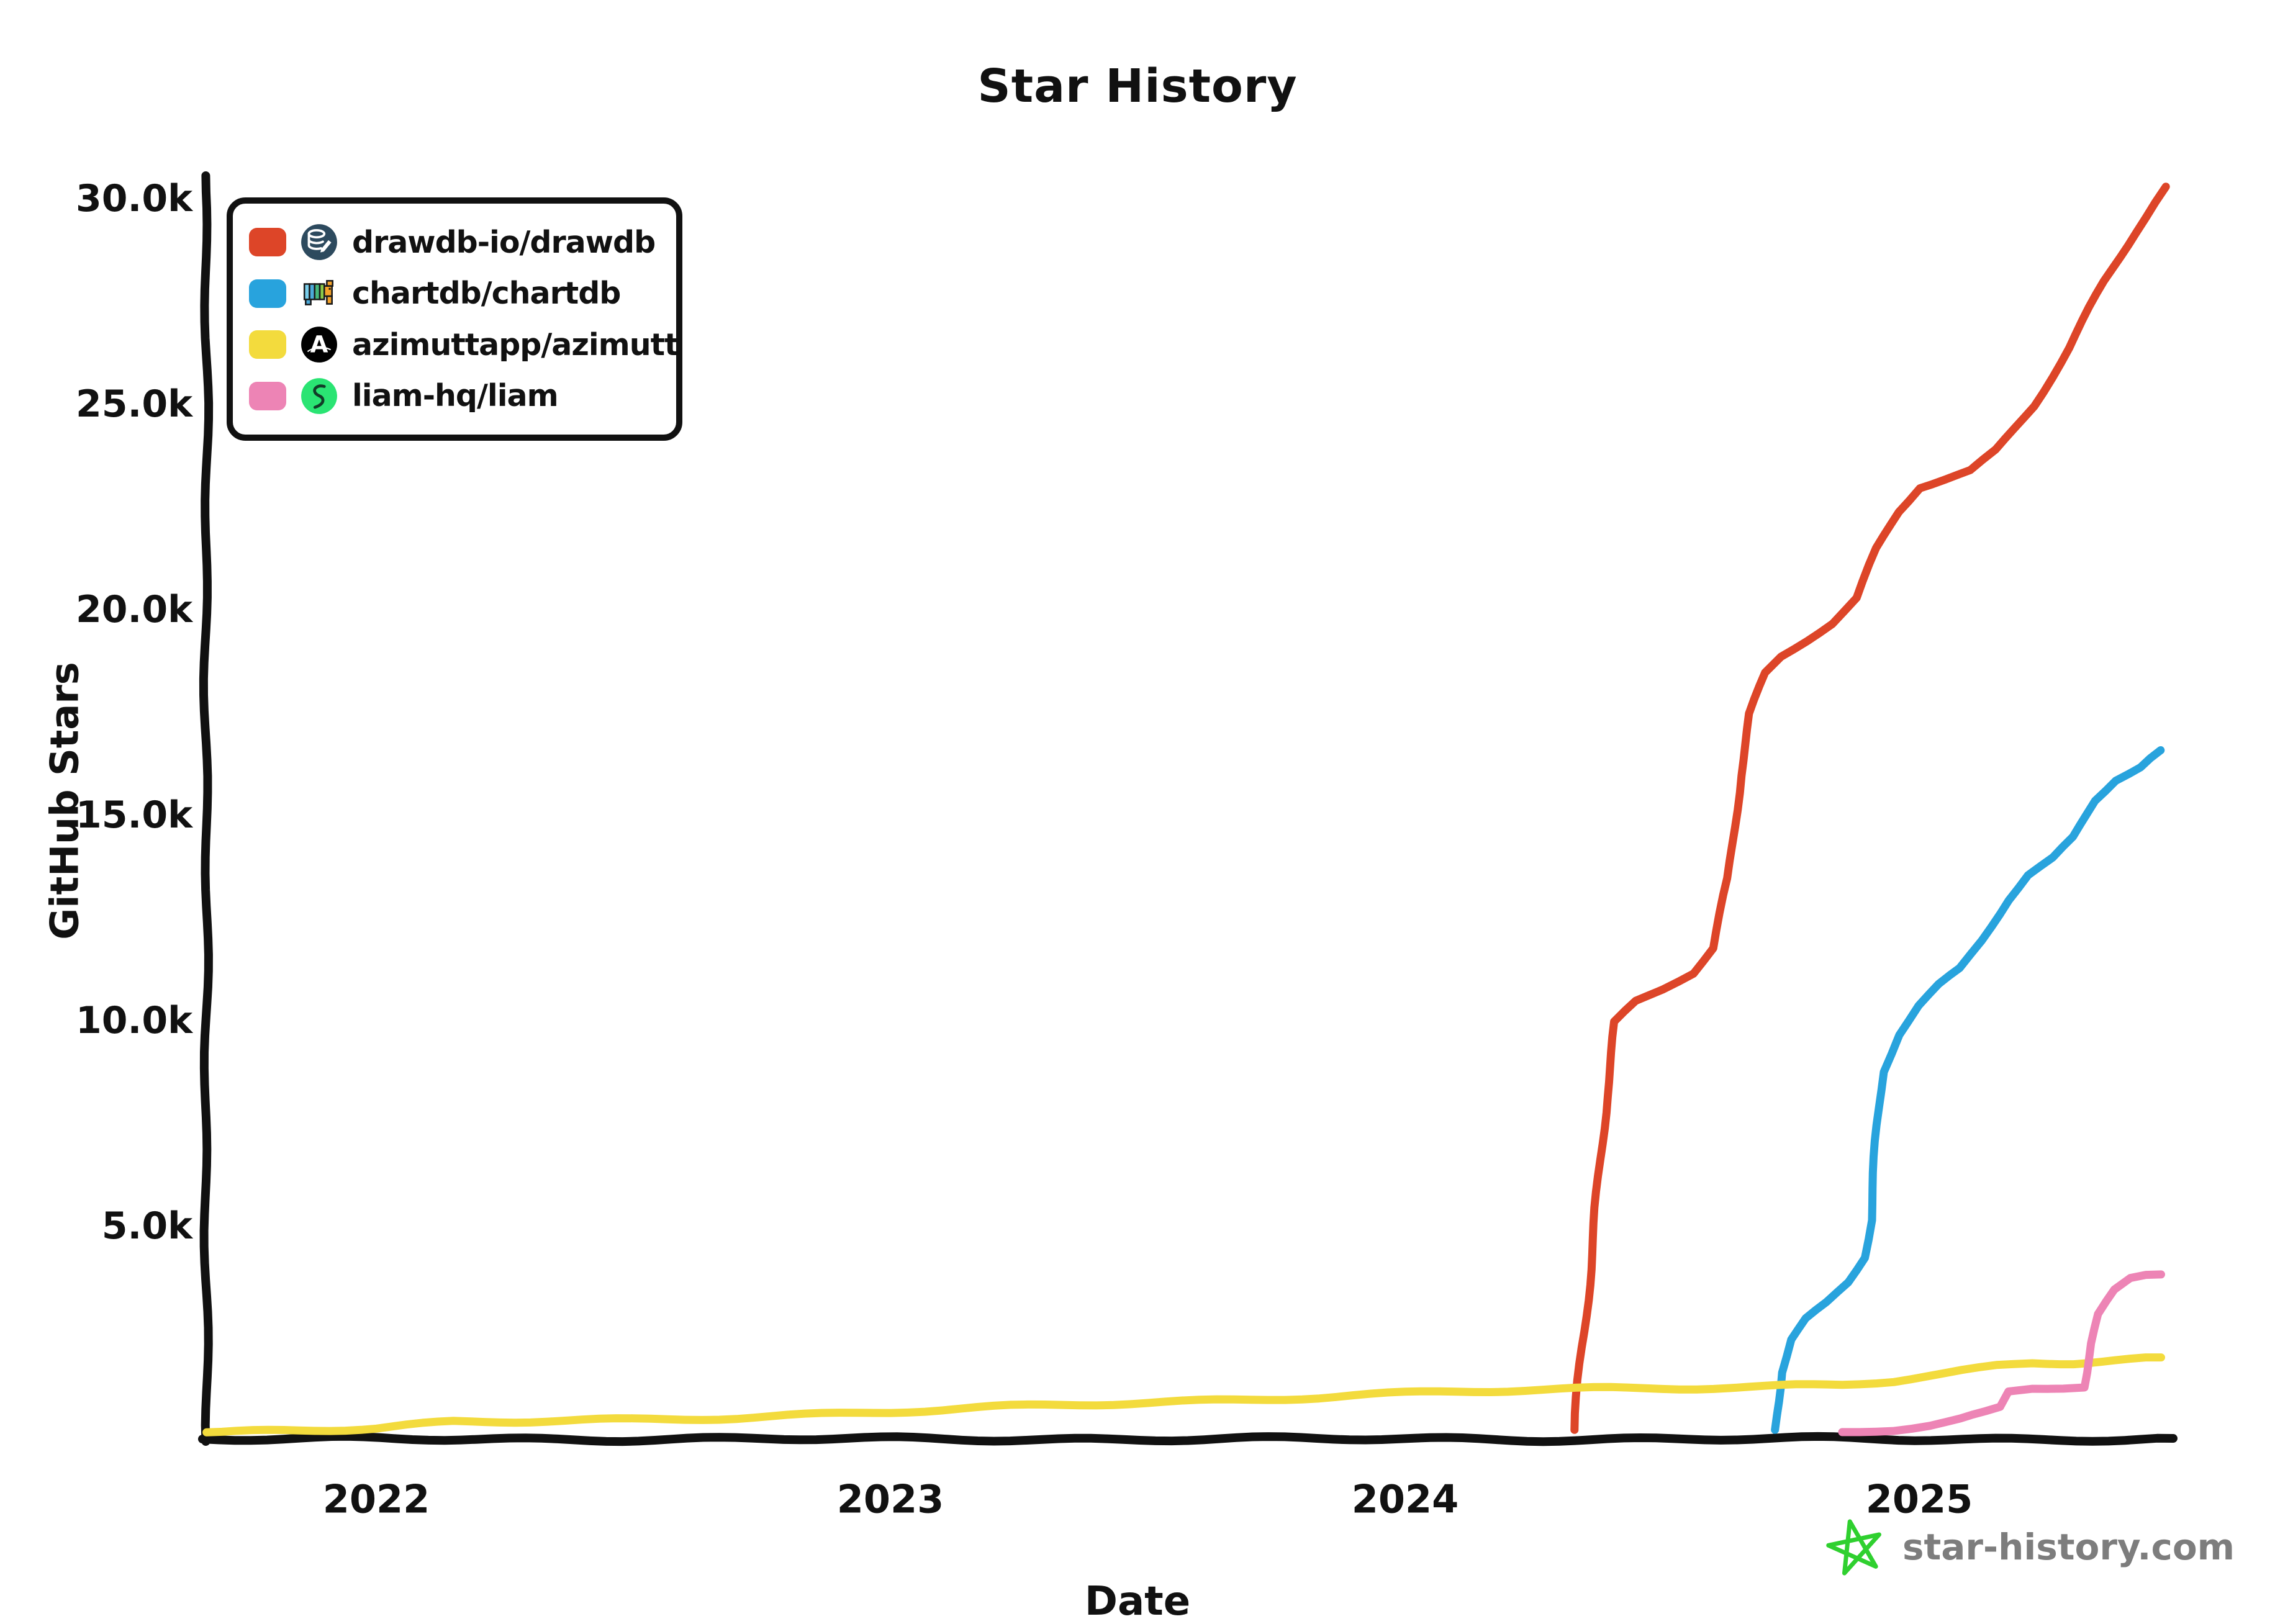 Image resolution: width=2275 pixels, height=1624 pixels. Describe the element at coordinates (1137, 1601) in the screenshot. I see `x-axis-title: Date` at that location.